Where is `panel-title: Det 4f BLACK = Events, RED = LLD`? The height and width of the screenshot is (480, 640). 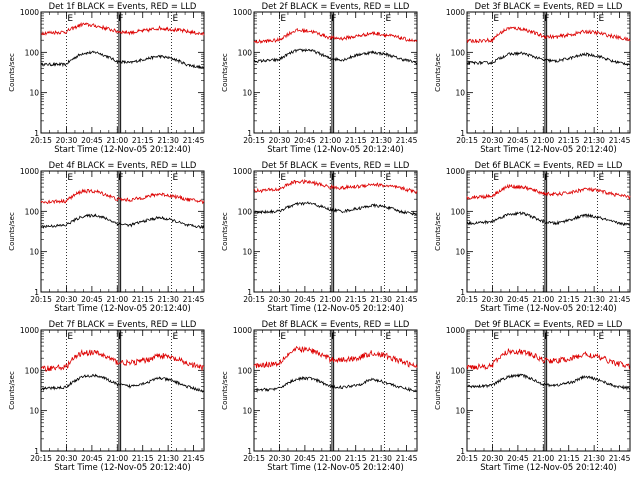
panel-title: Det 4f BLACK = Events, RED = LLD is located at coordinates (123, 165).